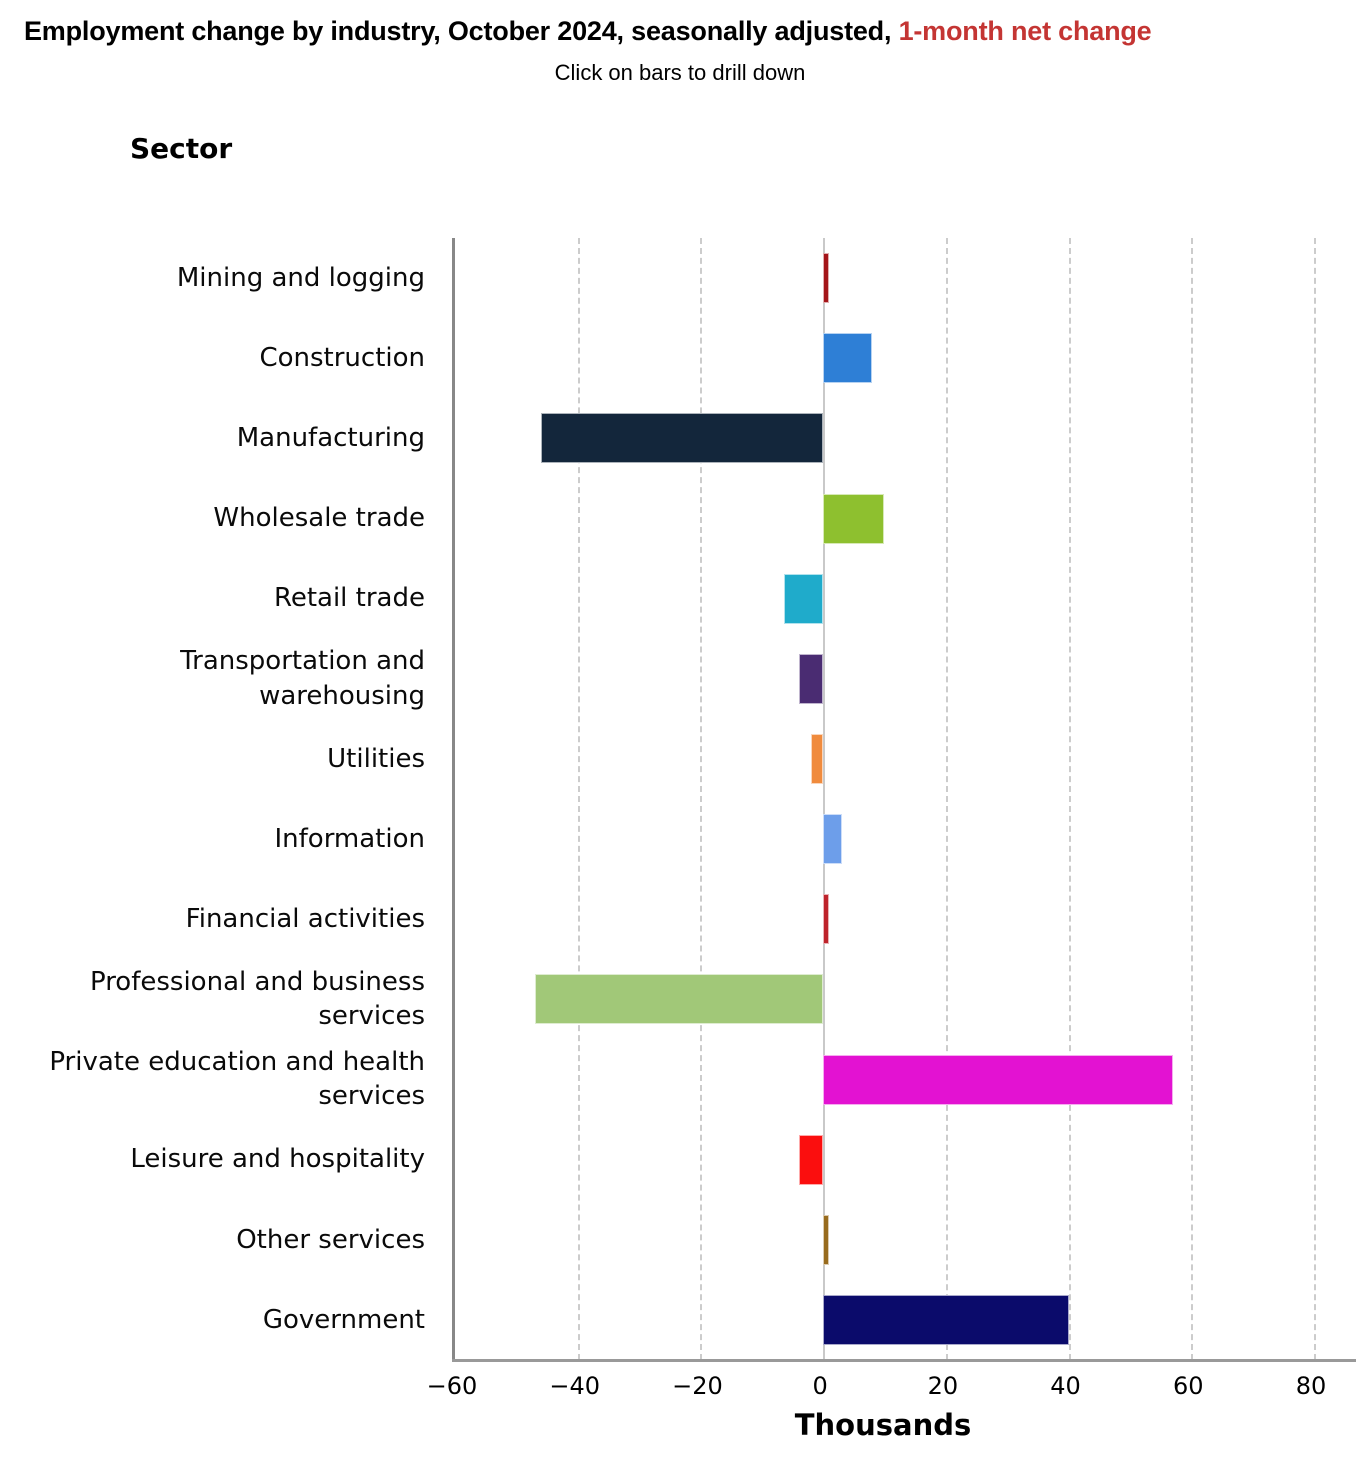  What do you see at coordinates (824, 799) in the screenshot?
I see `zero-line` at bounding box center [824, 799].